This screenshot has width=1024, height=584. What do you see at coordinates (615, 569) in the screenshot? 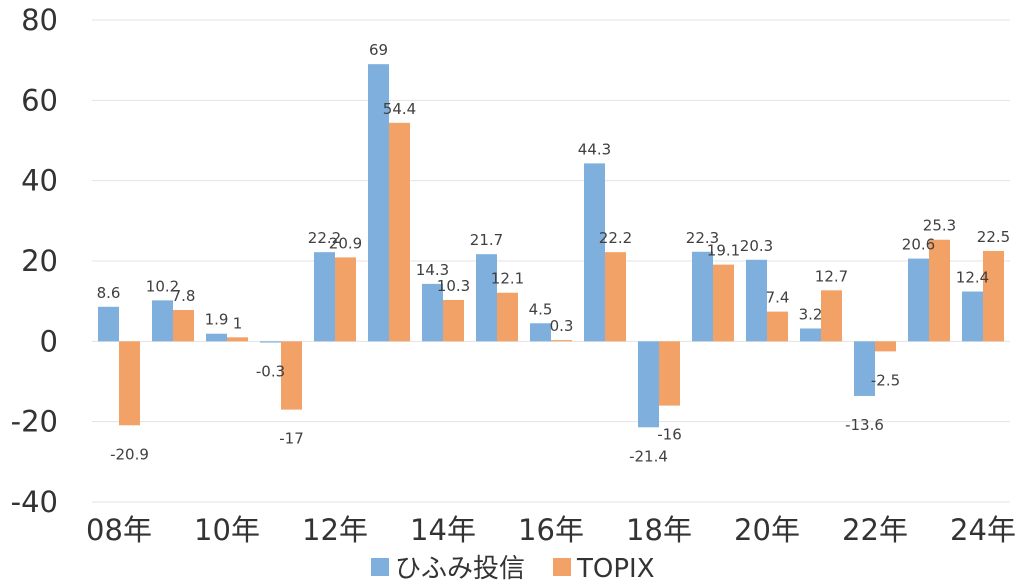
I see `topix-legend-label: TOPIX` at bounding box center [615, 569].